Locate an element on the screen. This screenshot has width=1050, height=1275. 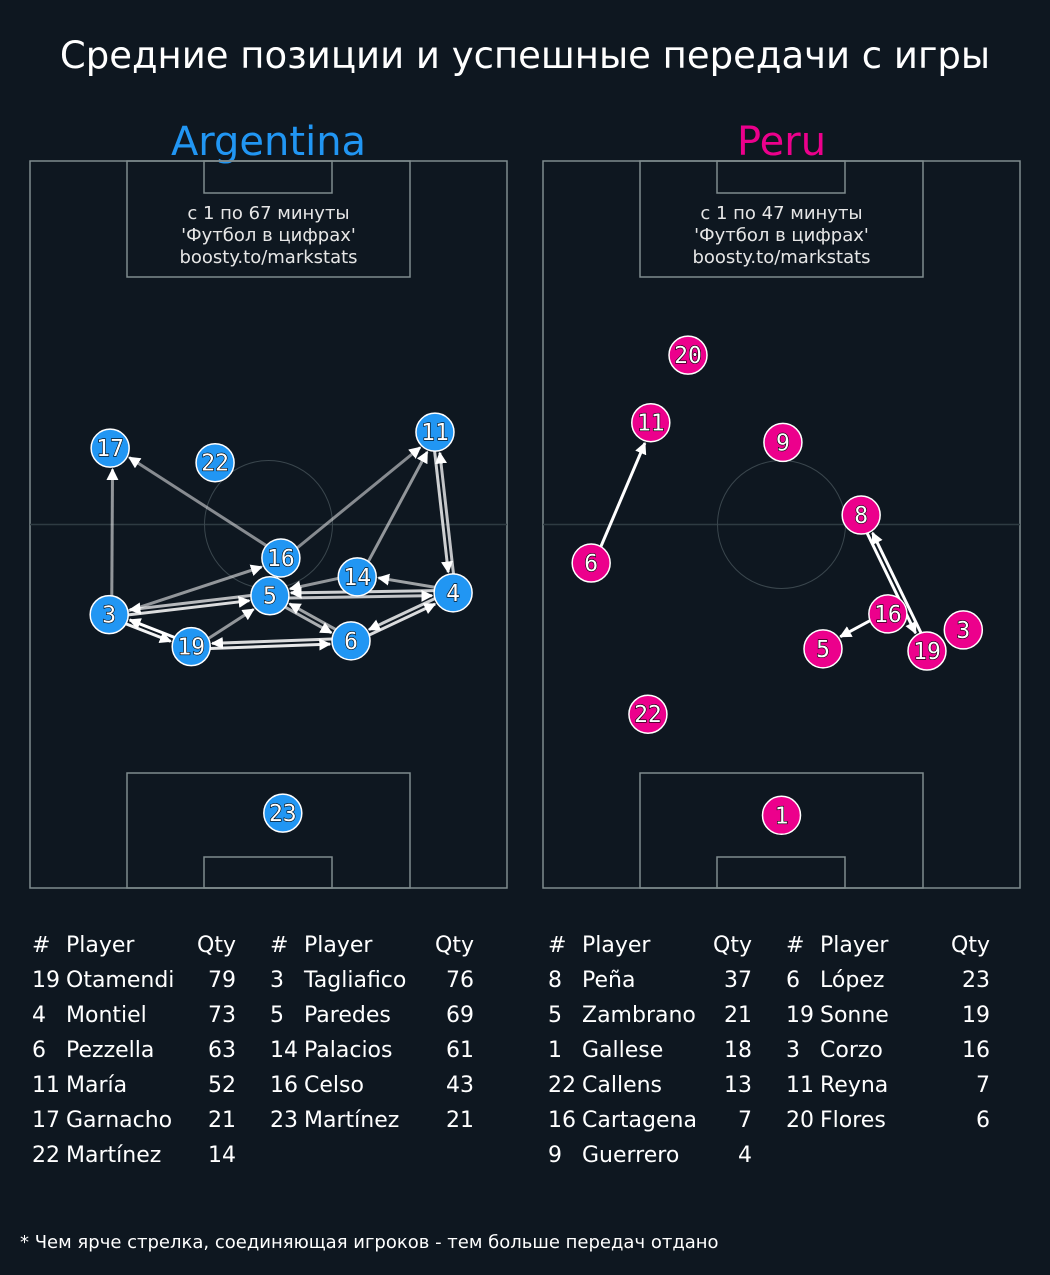
player-name-cell: Zambrano is located at coordinates (639, 1015).